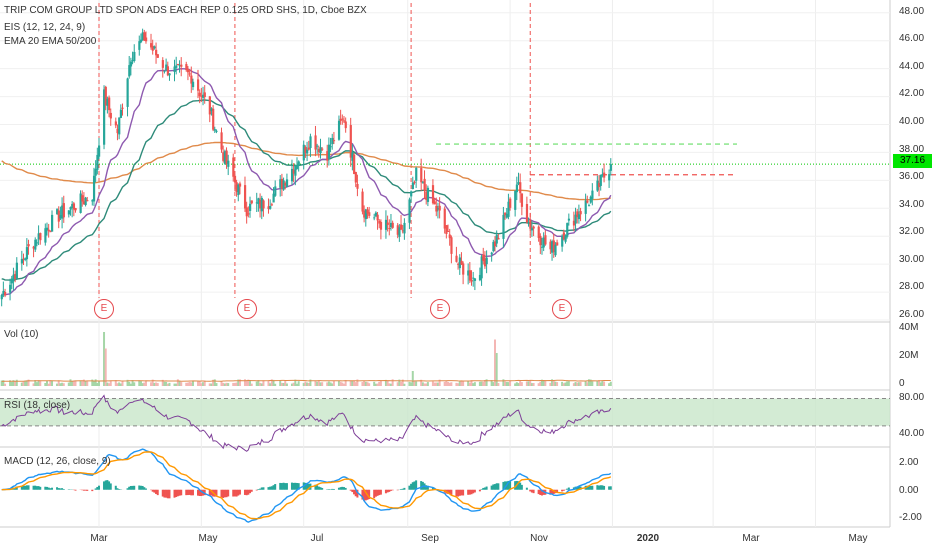  What do you see at coordinates (909, 355) in the screenshot?
I see `volume-axis-tick: 20M` at bounding box center [909, 355].